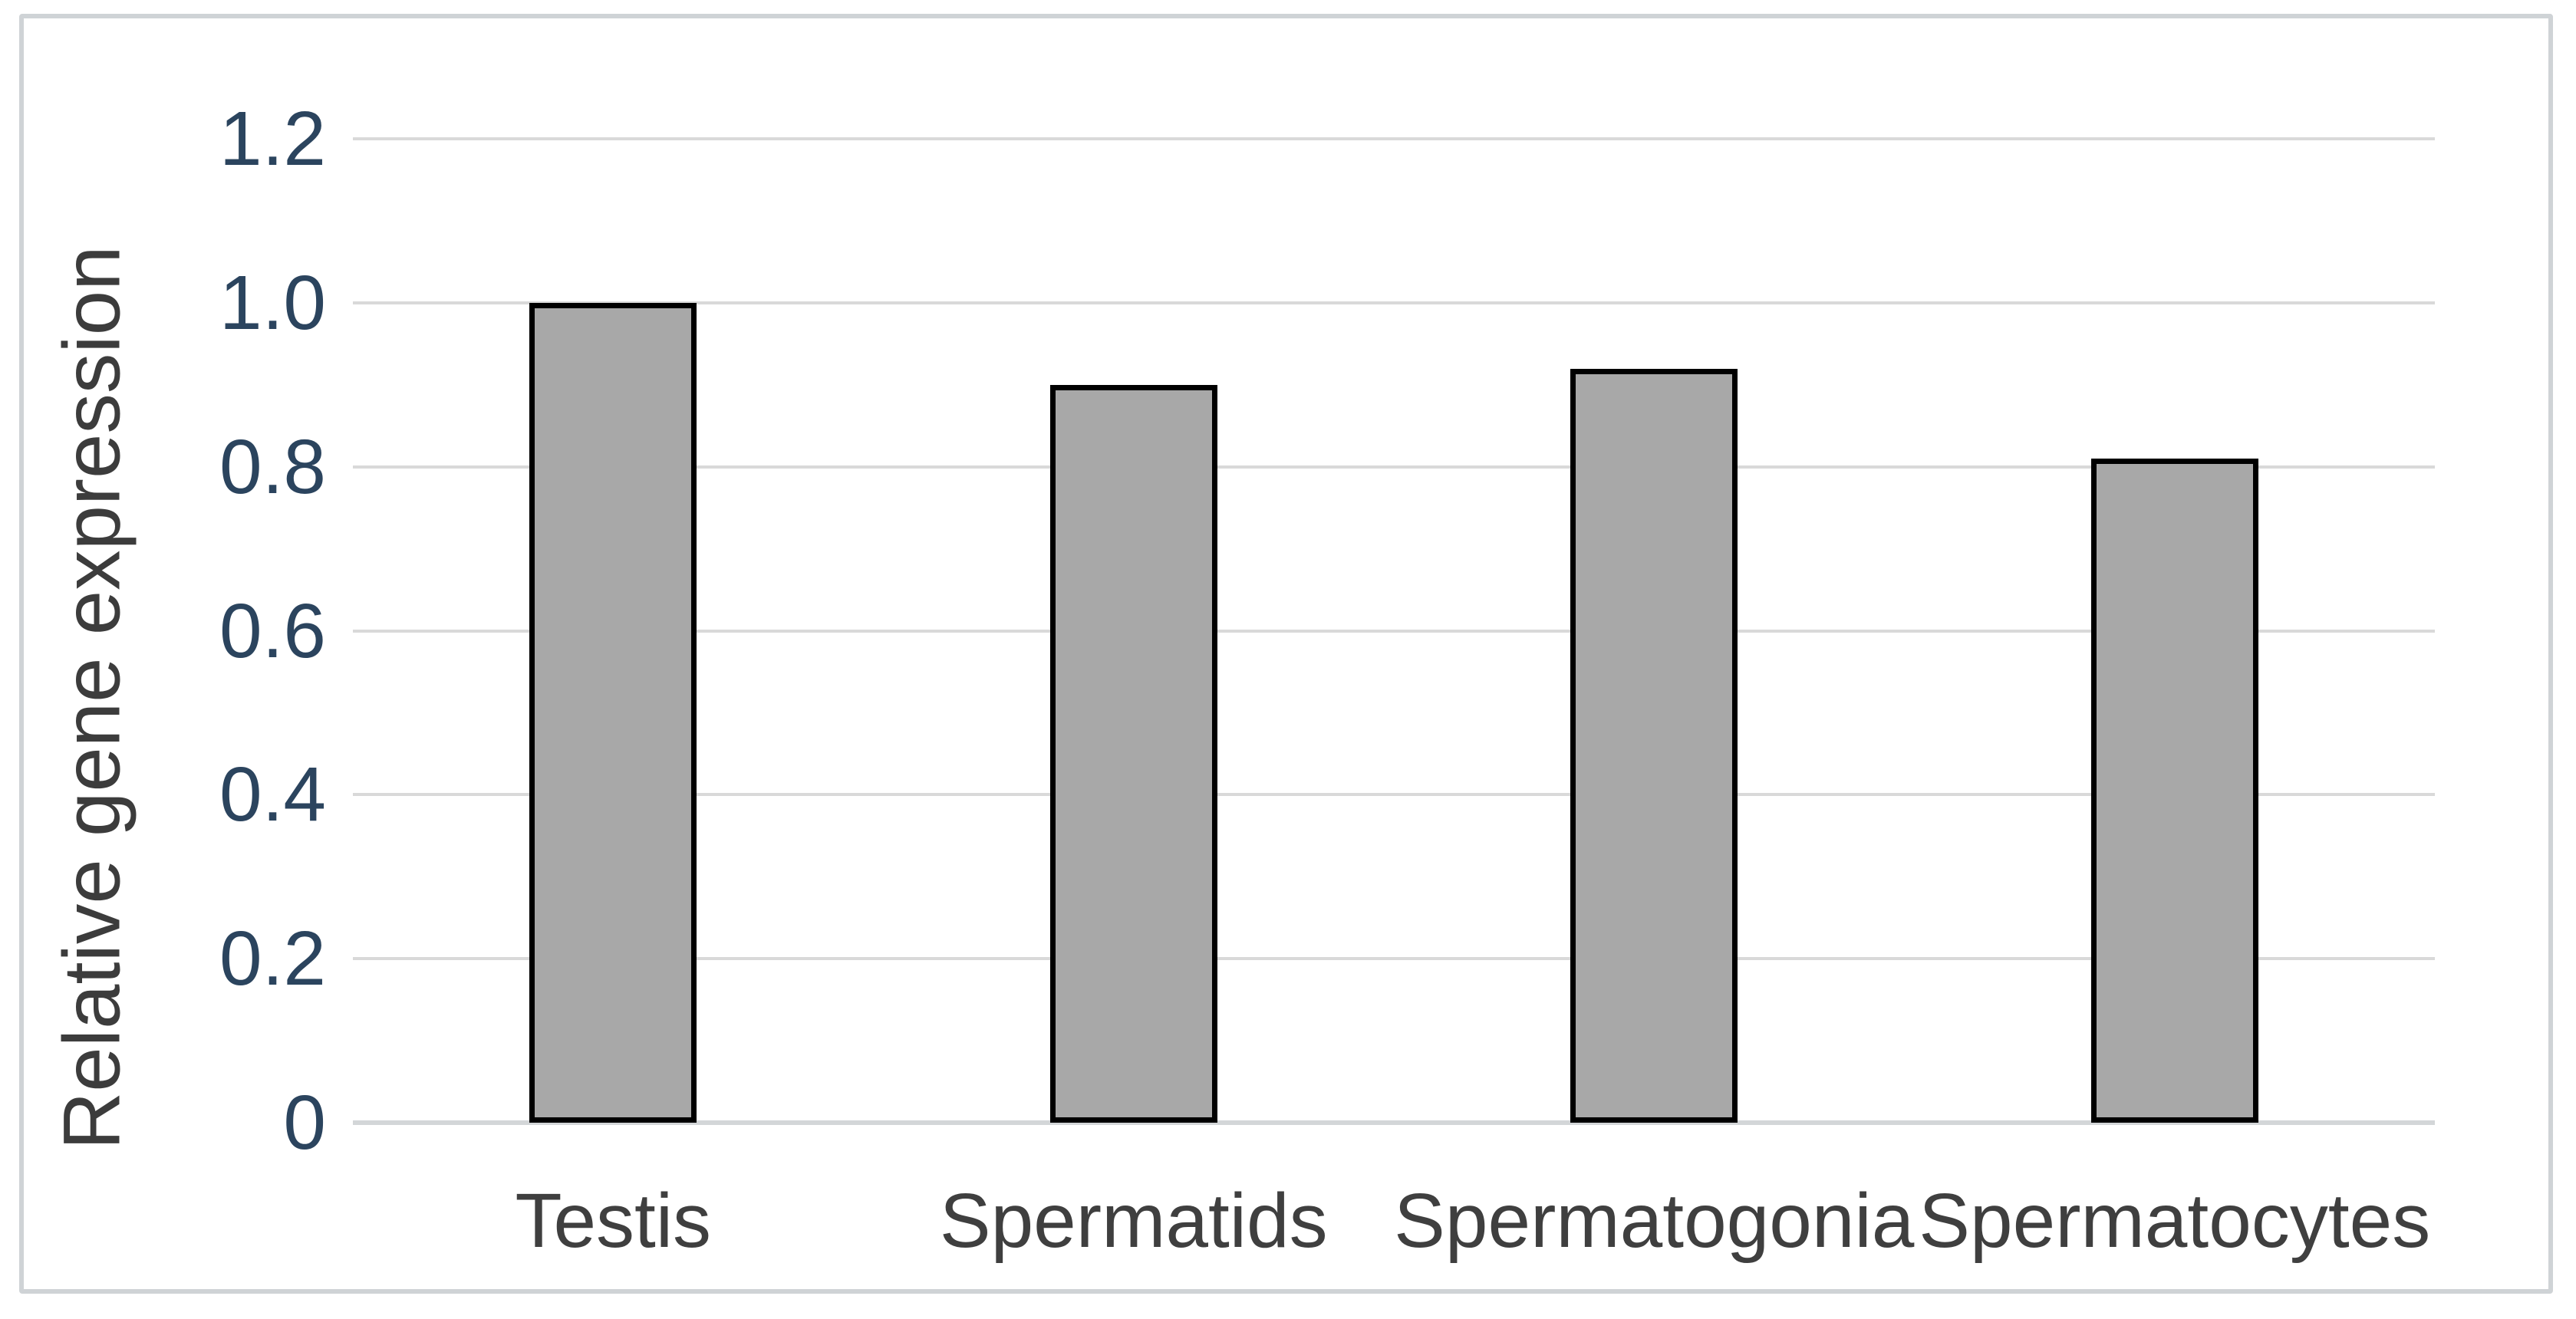 This screenshot has height=1319, width=2576. What do you see at coordinates (272, 139) in the screenshot?
I see `y-tick-label-1.2: 1.2` at bounding box center [272, 139].